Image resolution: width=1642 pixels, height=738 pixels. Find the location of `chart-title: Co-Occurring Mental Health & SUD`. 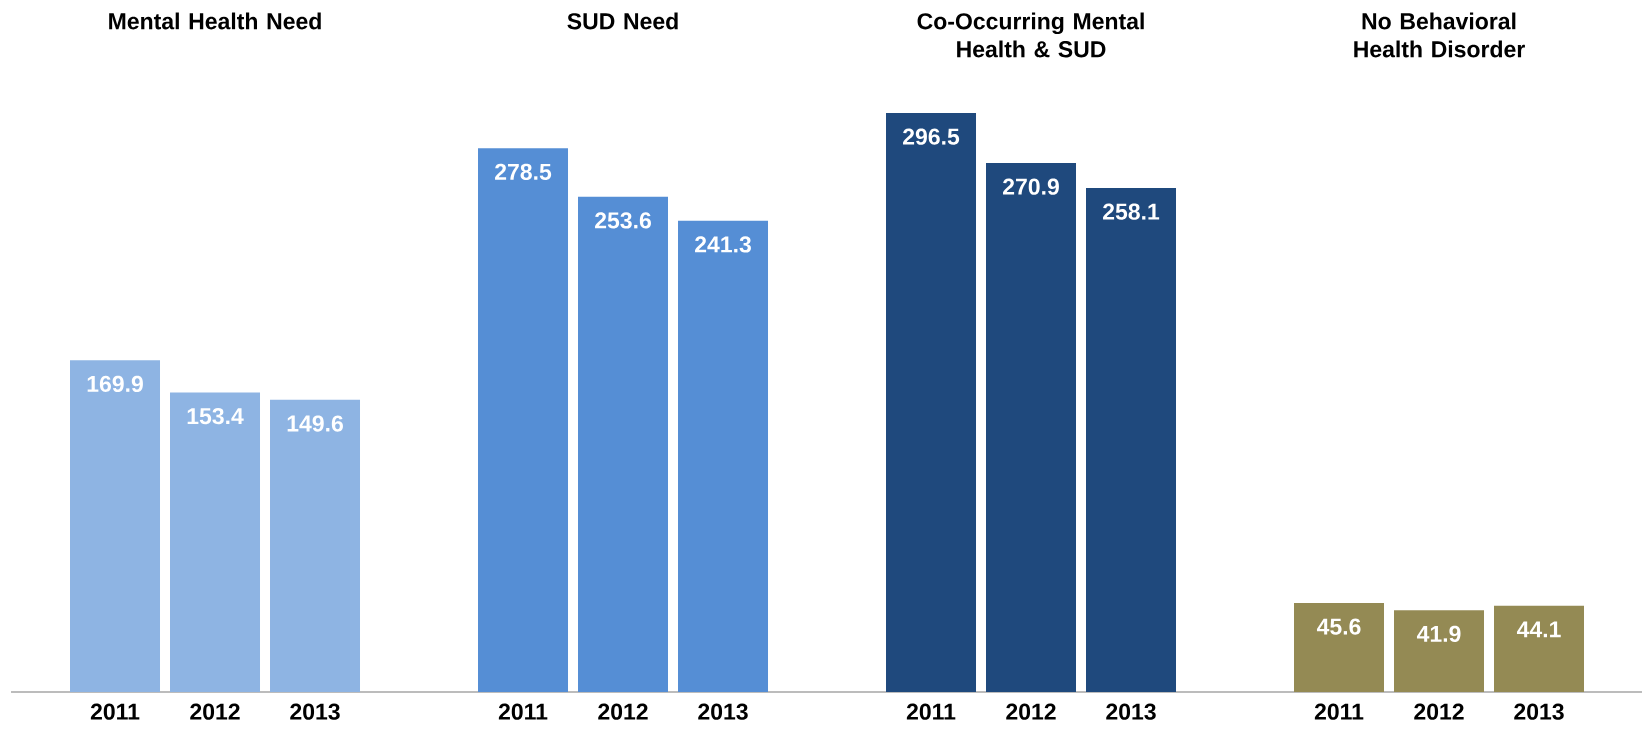

chart-title: Co-Occurring Mental Health & SUD is located at coordinates (1030, 35).